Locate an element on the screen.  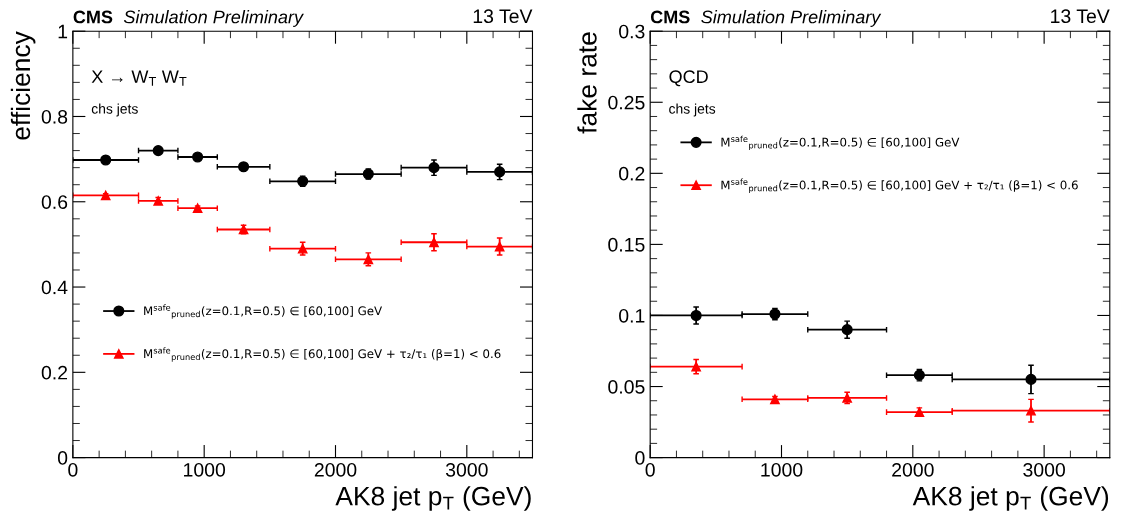
y-tick-label: 0.25 is located at coordinates (626, 102).